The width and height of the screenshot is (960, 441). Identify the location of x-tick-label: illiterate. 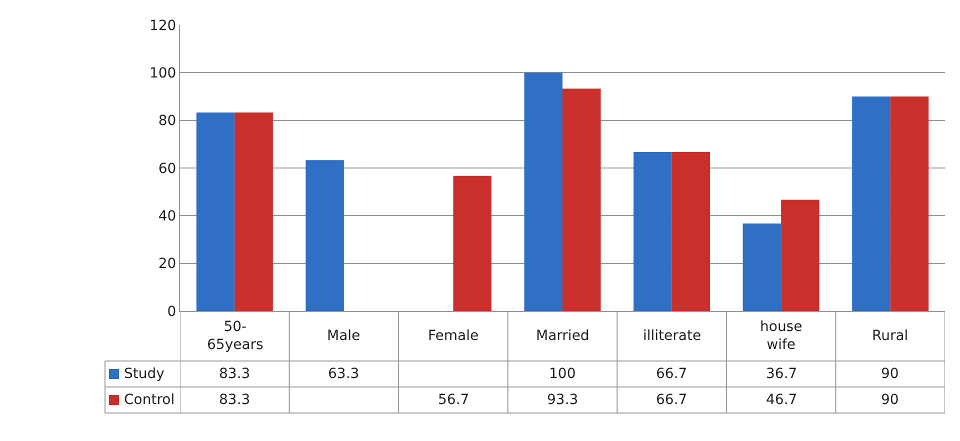
(672, 336).